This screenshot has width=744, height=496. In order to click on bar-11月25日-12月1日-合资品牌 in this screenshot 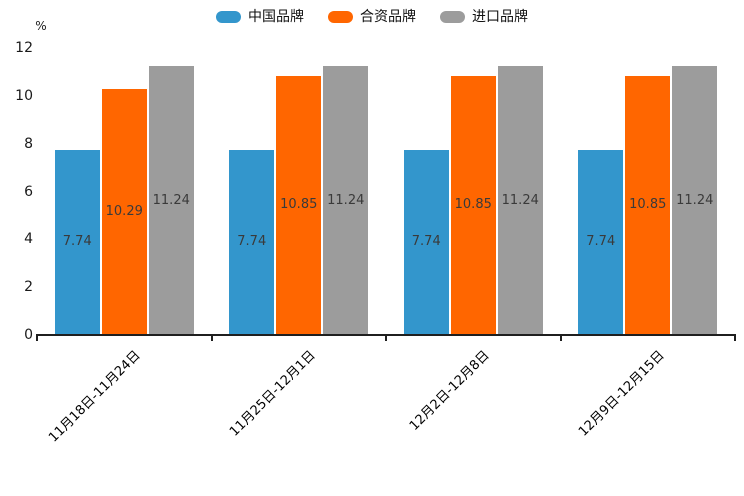, I will do `click(299, 205)`.